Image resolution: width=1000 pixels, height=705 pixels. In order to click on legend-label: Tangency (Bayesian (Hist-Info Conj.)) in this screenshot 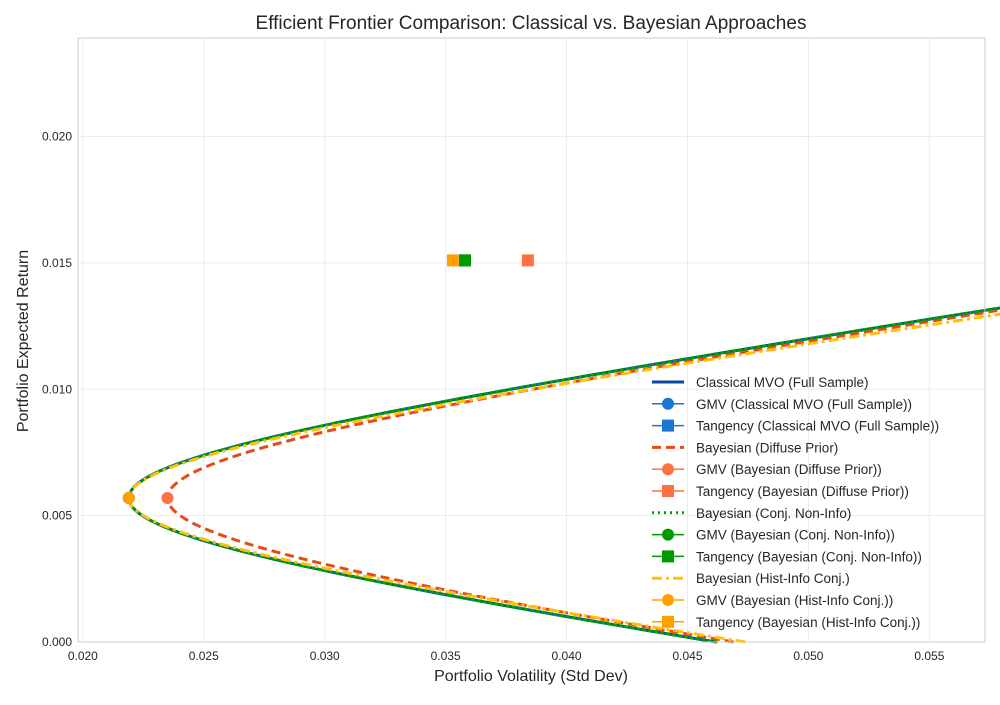, I will do `click(808, 622)`.